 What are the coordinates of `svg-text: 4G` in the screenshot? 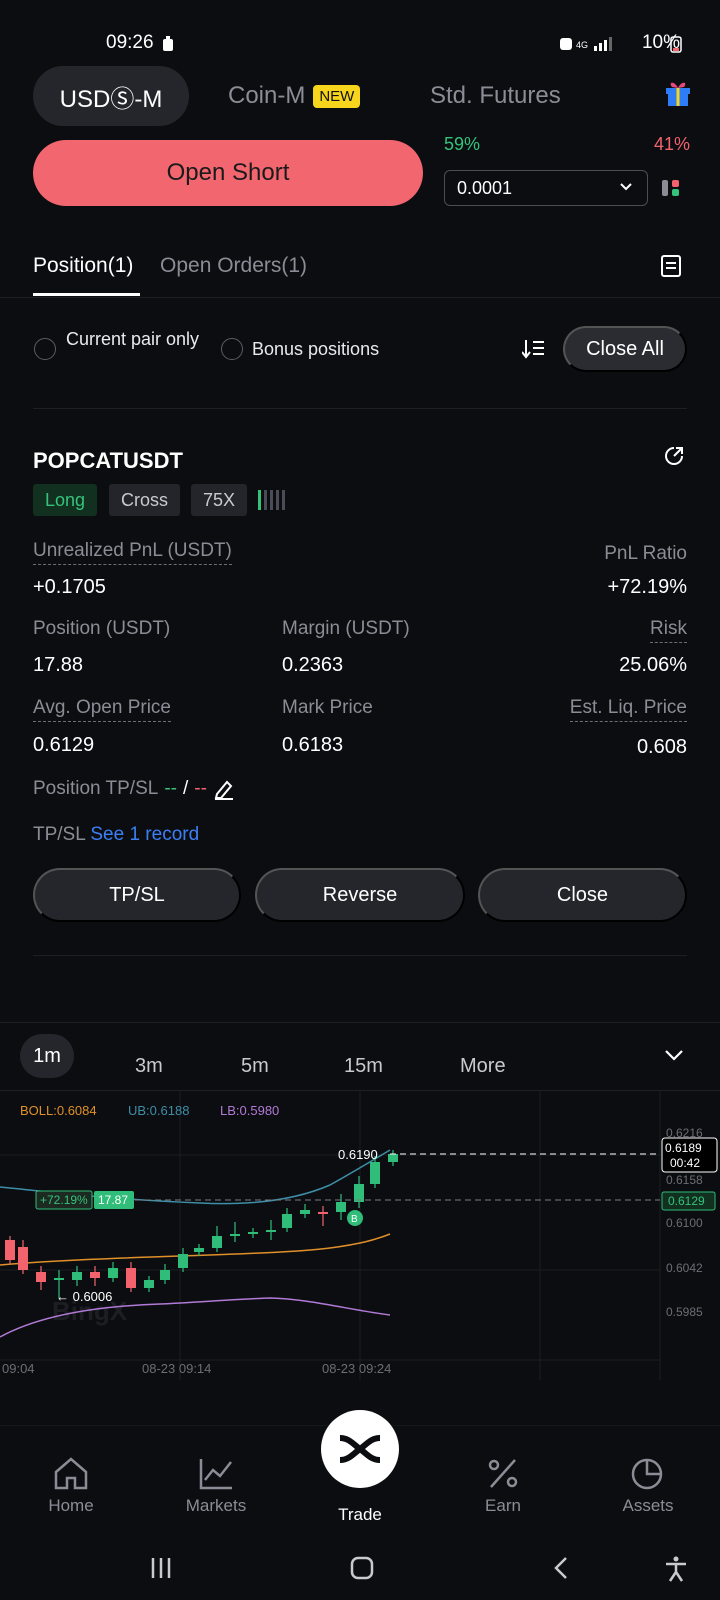 It's located at (582, 45).